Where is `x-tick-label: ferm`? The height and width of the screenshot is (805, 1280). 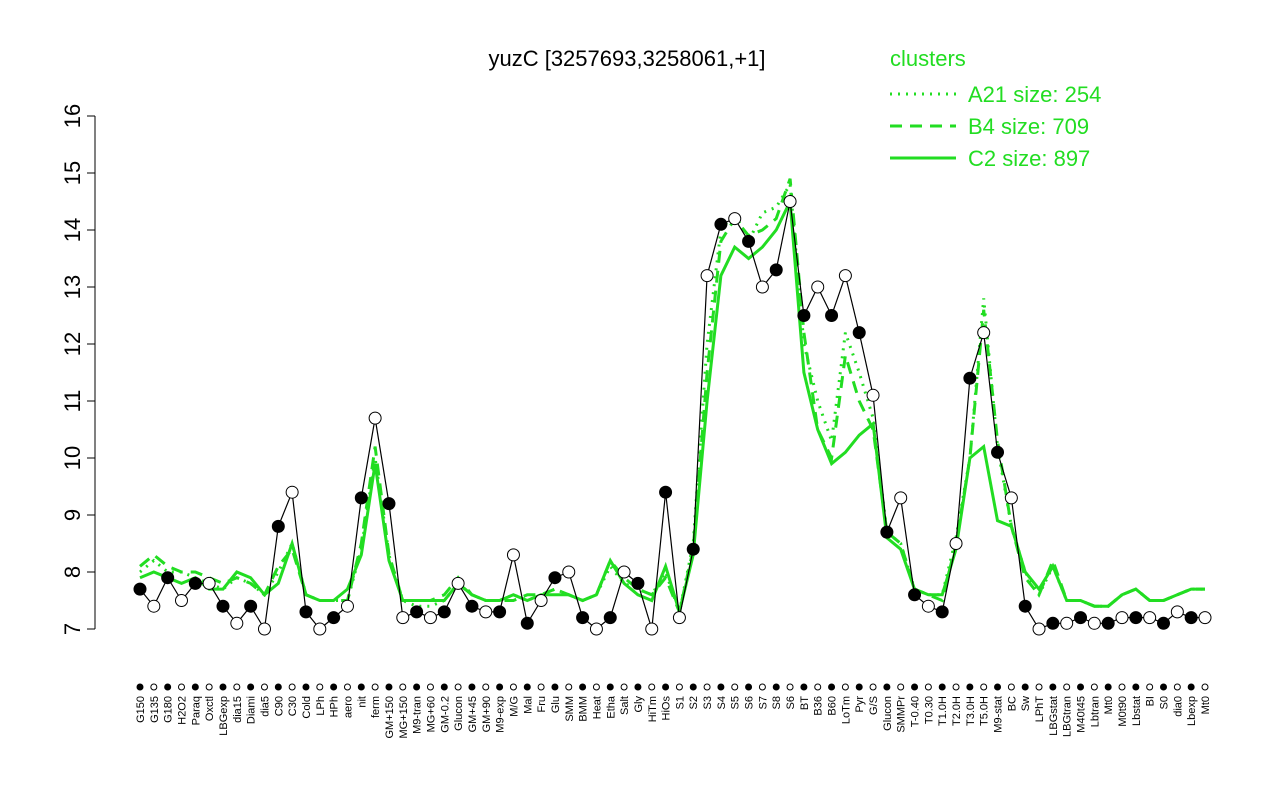 x-tick-label: ferm is located at coordinates (376, 707).